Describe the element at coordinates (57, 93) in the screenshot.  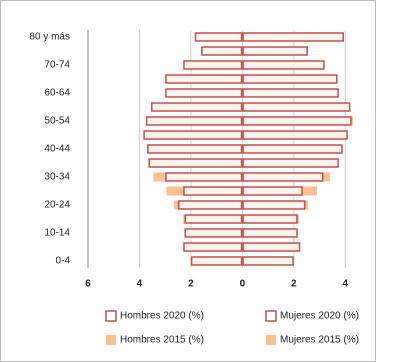
I see `y-tick-label: 60-64` at that location.